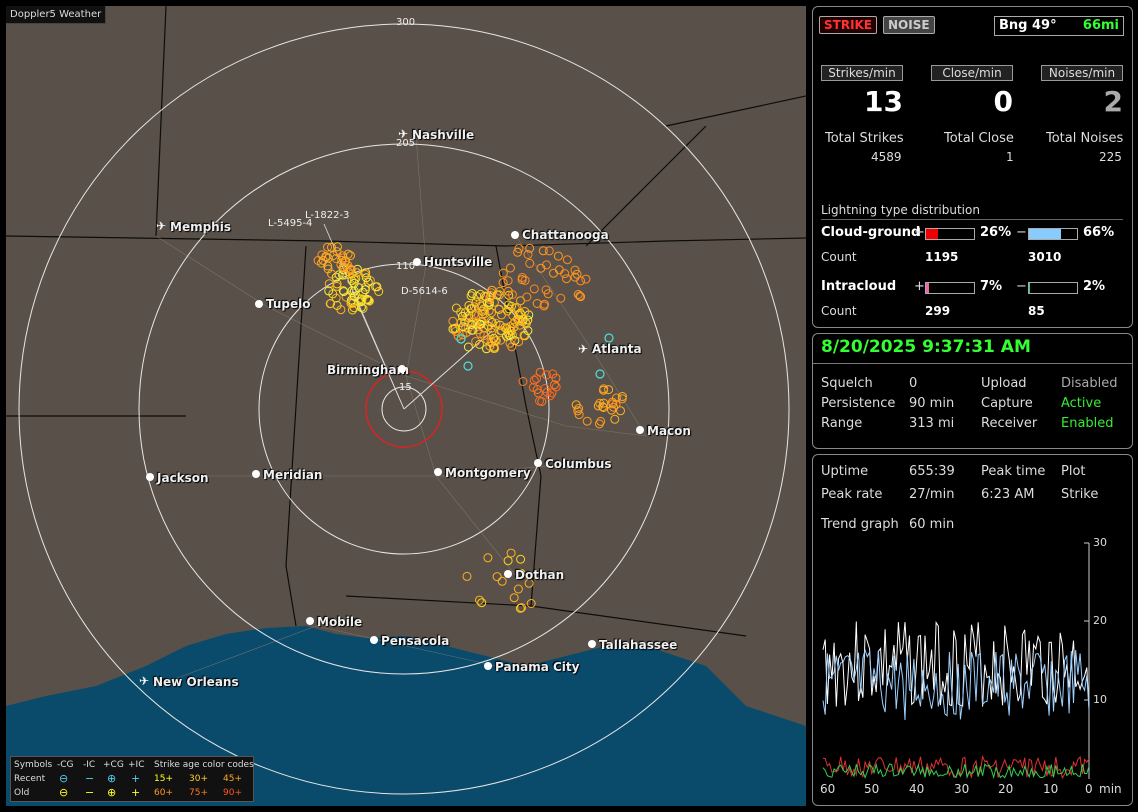 The height and width of the screenshot is (812, 1138). Describe the element at coordinates (33, 765) in the screenshot. I see `legend-symbols-label: Symbols` at that location.